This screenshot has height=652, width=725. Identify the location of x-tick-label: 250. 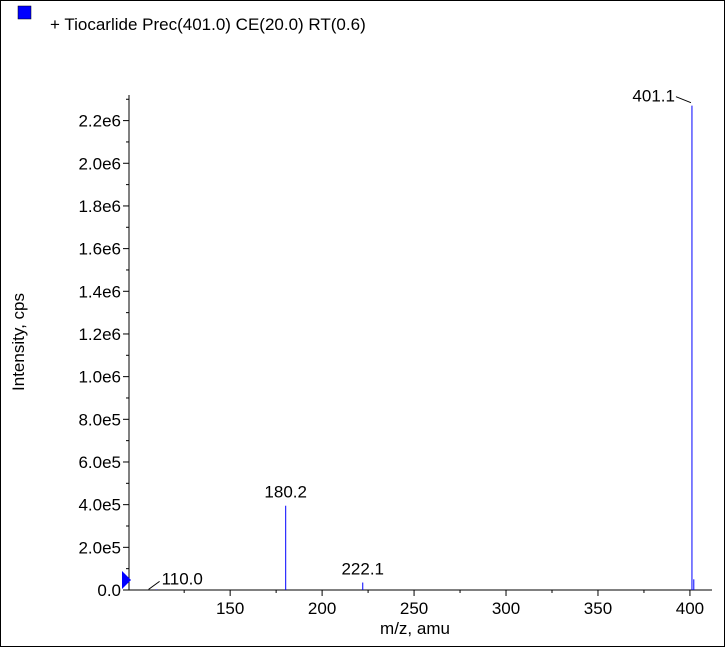
(414, 608).